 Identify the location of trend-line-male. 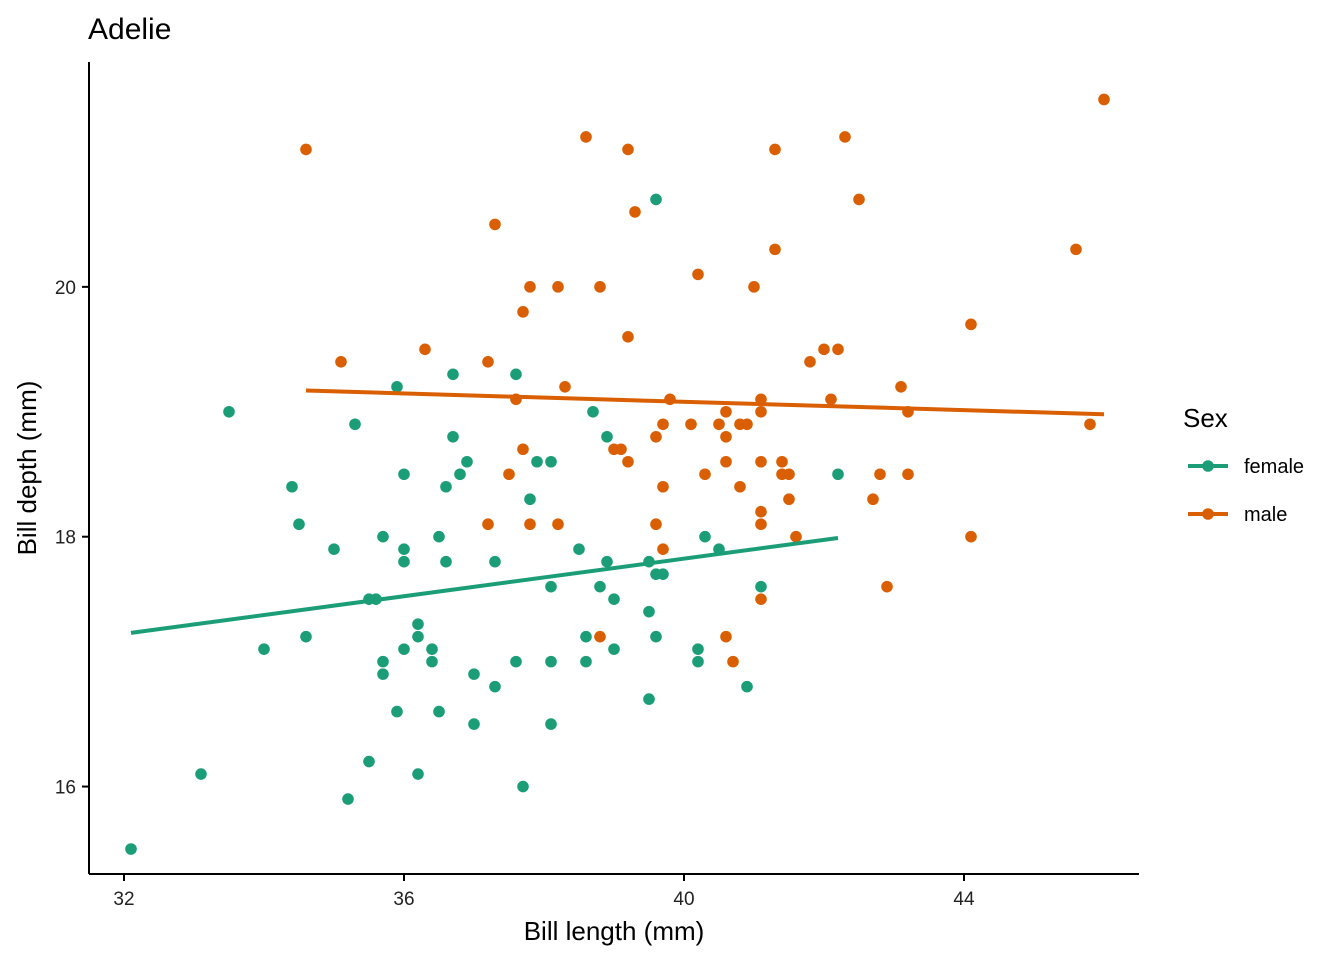
(705, 402).